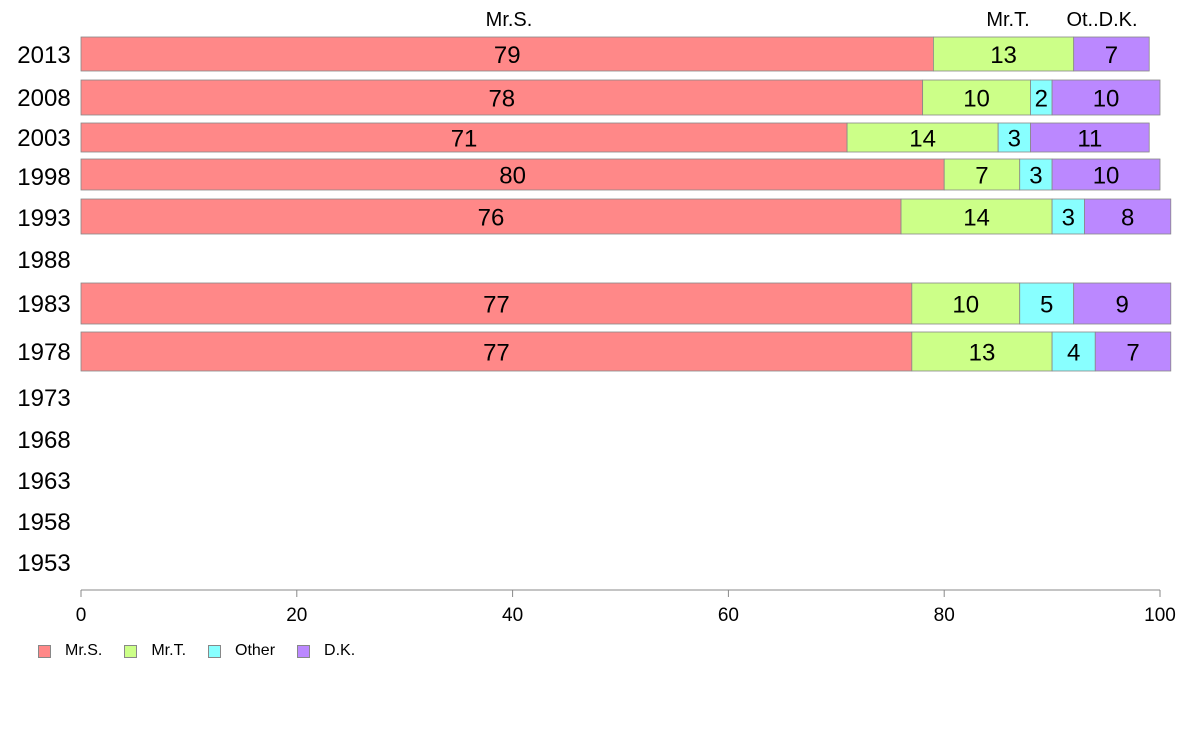 This screenshot has height=736, width=1188. Describe the element at coordinates (255, 650) in the screenshot. I see `legend-label: Other` at that location.